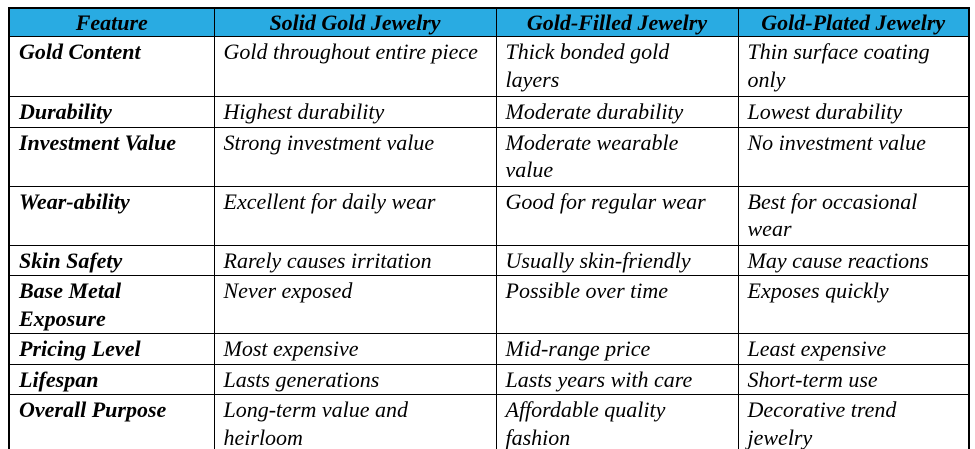  Describe the element at coordinates (111, 260) in the screenshot. I see `feature-cell: Skin Safety` at that location.